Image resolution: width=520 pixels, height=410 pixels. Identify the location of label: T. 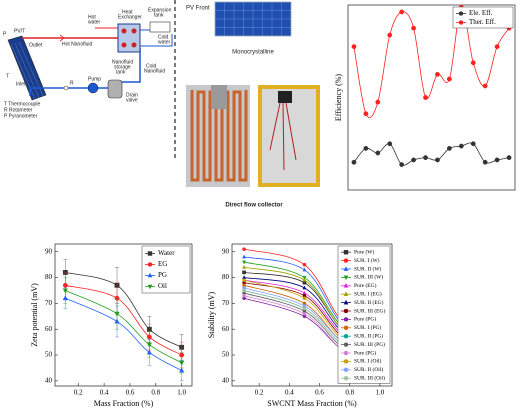
(7, 76).